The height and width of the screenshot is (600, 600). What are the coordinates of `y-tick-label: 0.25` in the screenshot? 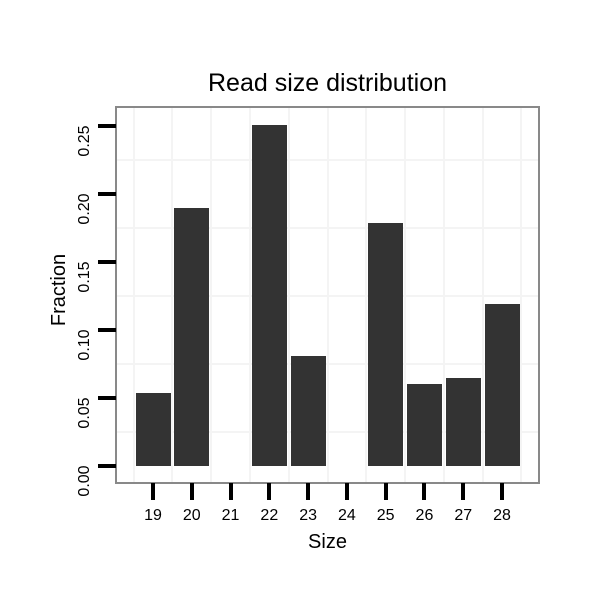 It's located at (84, 140).